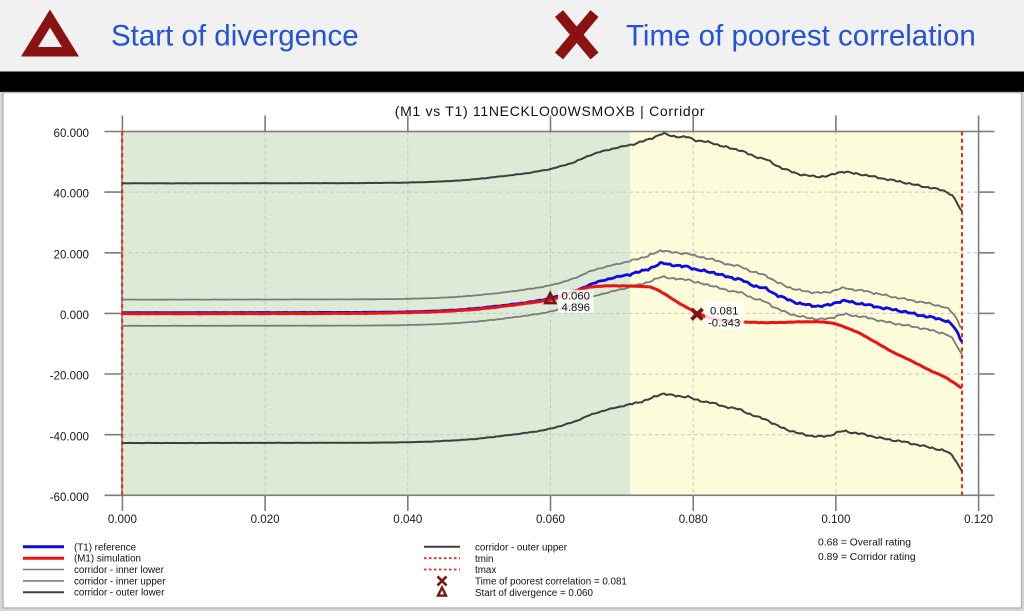 This screenshot has width=1024, height=611. I want to click on svg-text: corridor - inner lower, so click(119, 570).